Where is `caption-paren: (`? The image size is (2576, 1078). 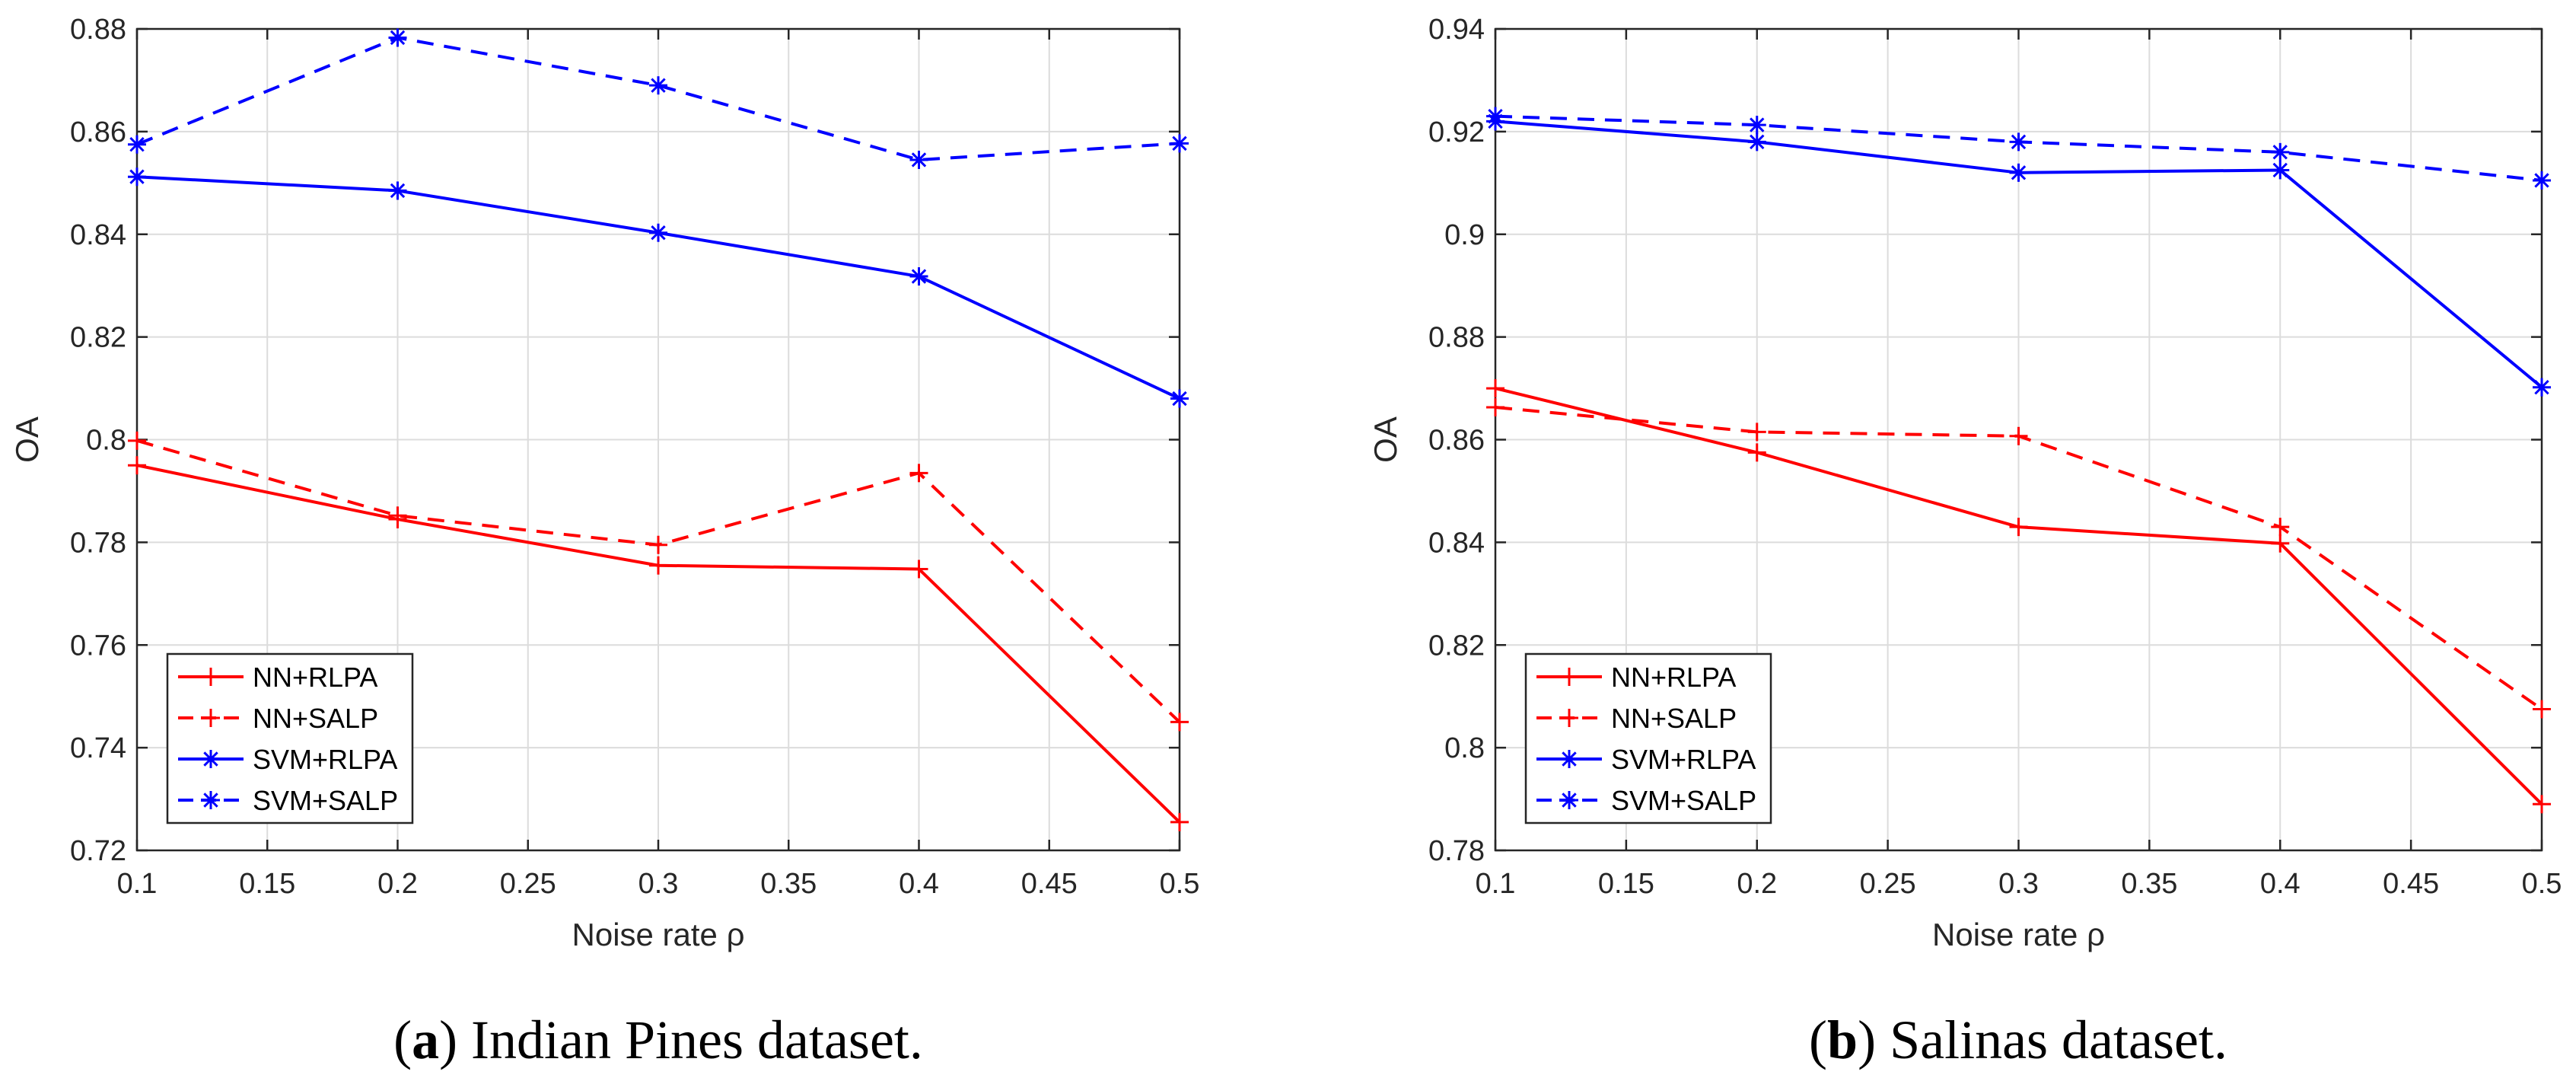
caption-paren: ( is located at coordinates (1818, 1039).